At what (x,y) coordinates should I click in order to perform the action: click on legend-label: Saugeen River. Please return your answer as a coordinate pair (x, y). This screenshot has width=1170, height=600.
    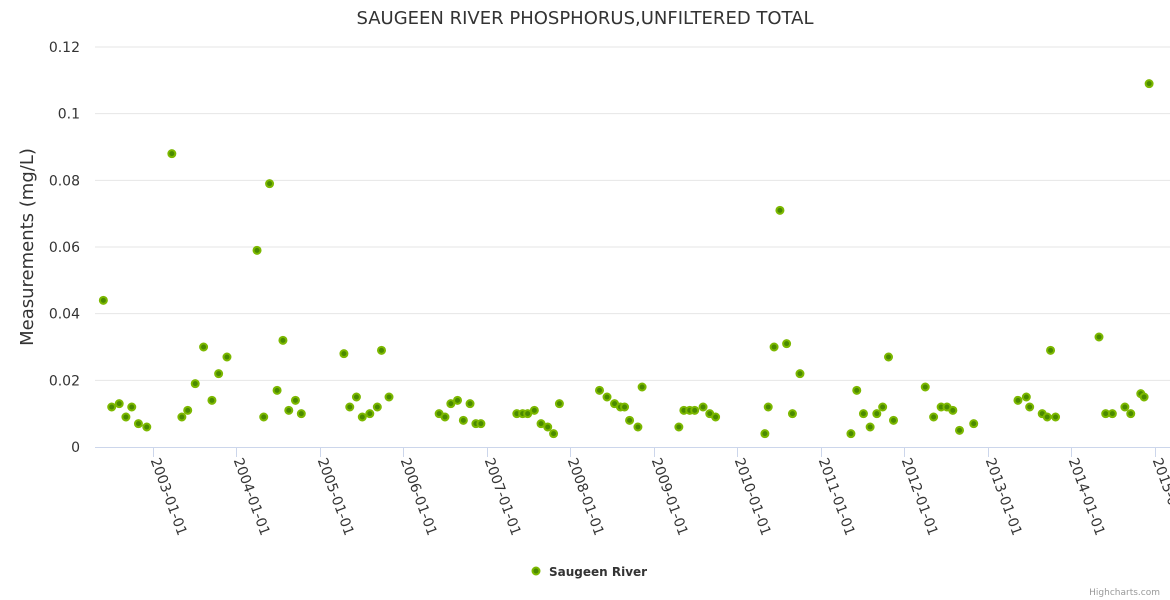
    Looking at the image, I should click on (598, 572).